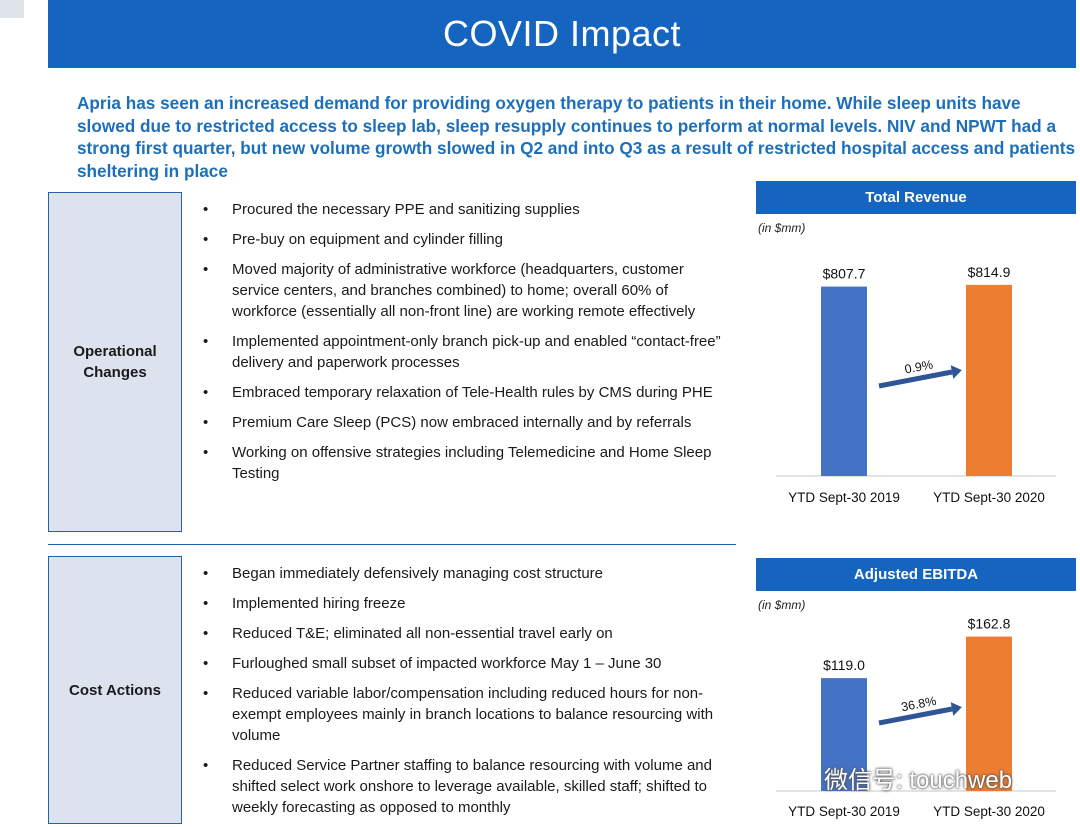 This screenshot has height=827, width=1080. I want to click on page-title: COVID Impact, so click(562, 33).